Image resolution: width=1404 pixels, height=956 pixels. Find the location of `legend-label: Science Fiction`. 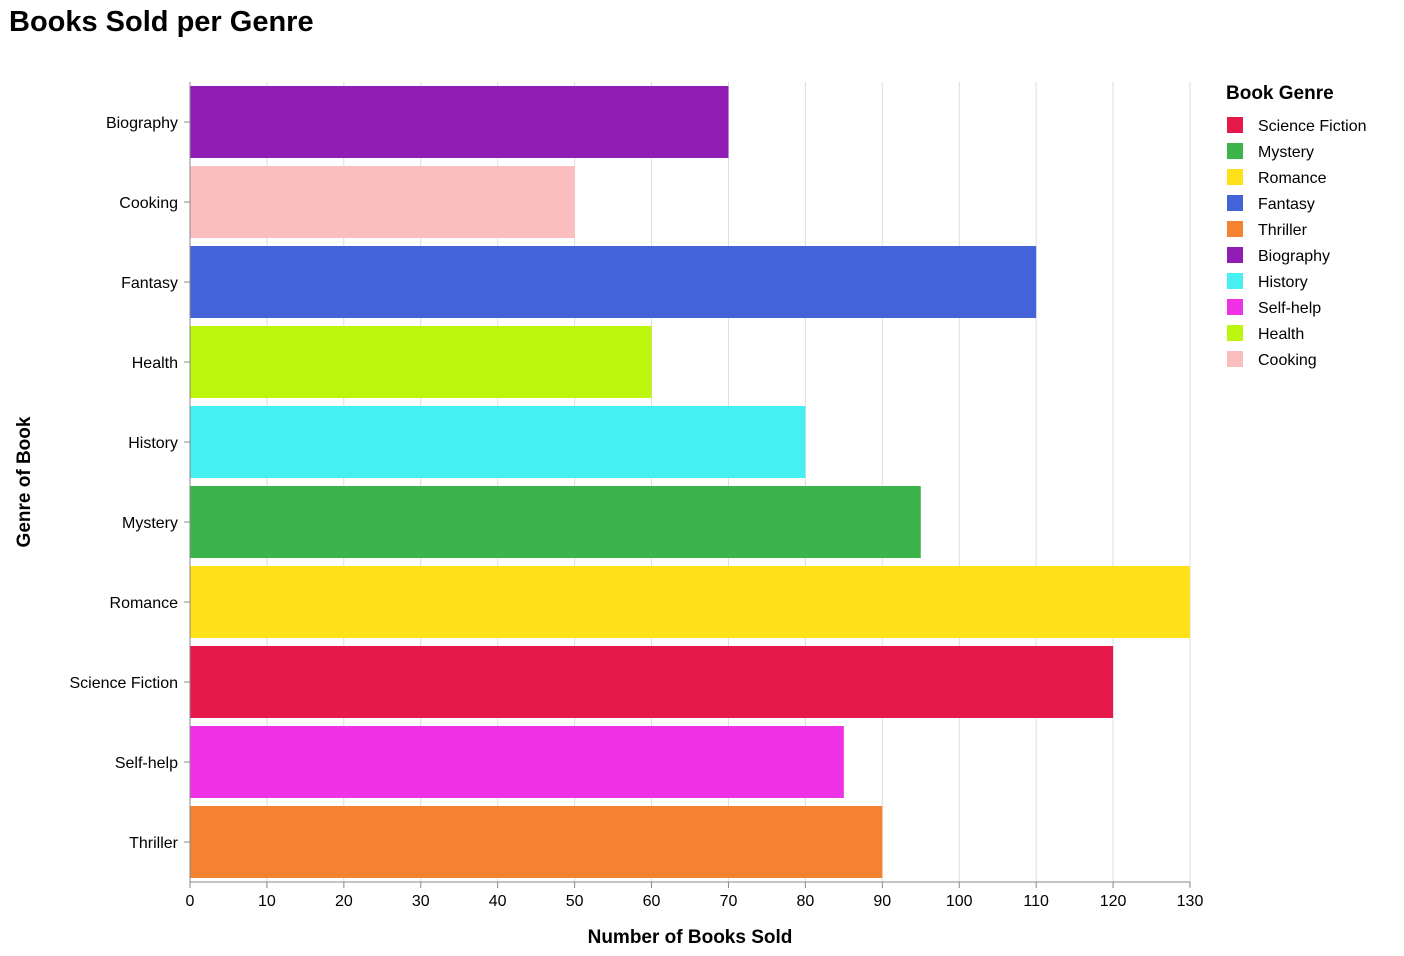

legend-label: Science Fiction is located at coordinates (1312, 126).